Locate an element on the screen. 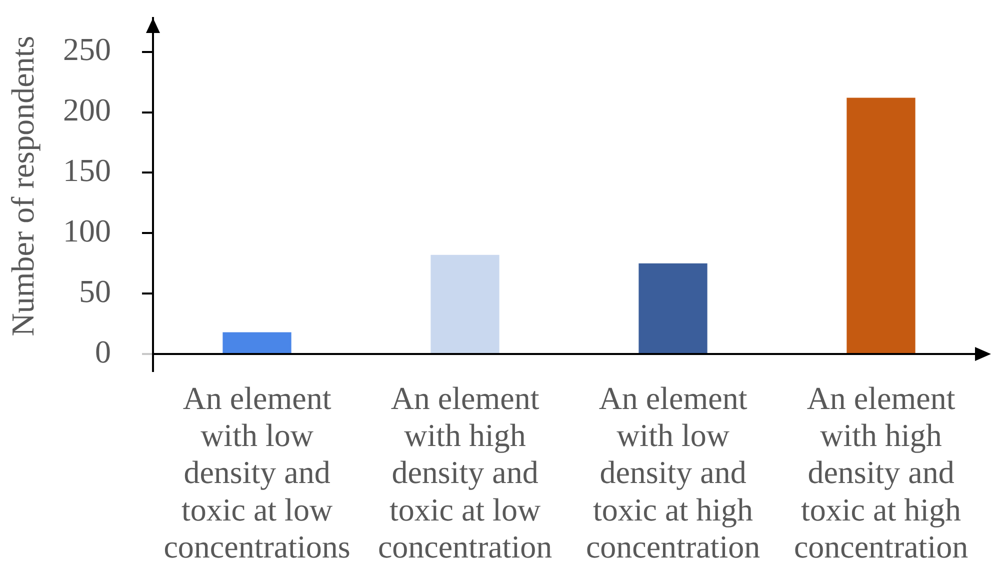 The height and width of the screenshot is (562, 993). y-tick-label: 150 is located at coordinates (87, 170).